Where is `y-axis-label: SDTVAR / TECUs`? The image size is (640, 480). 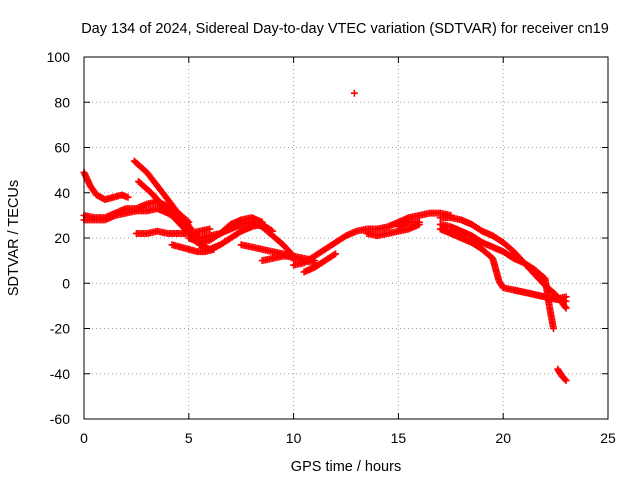 y-axis-label: SDTVAR / TECUs is located at coordinates (14, 238).